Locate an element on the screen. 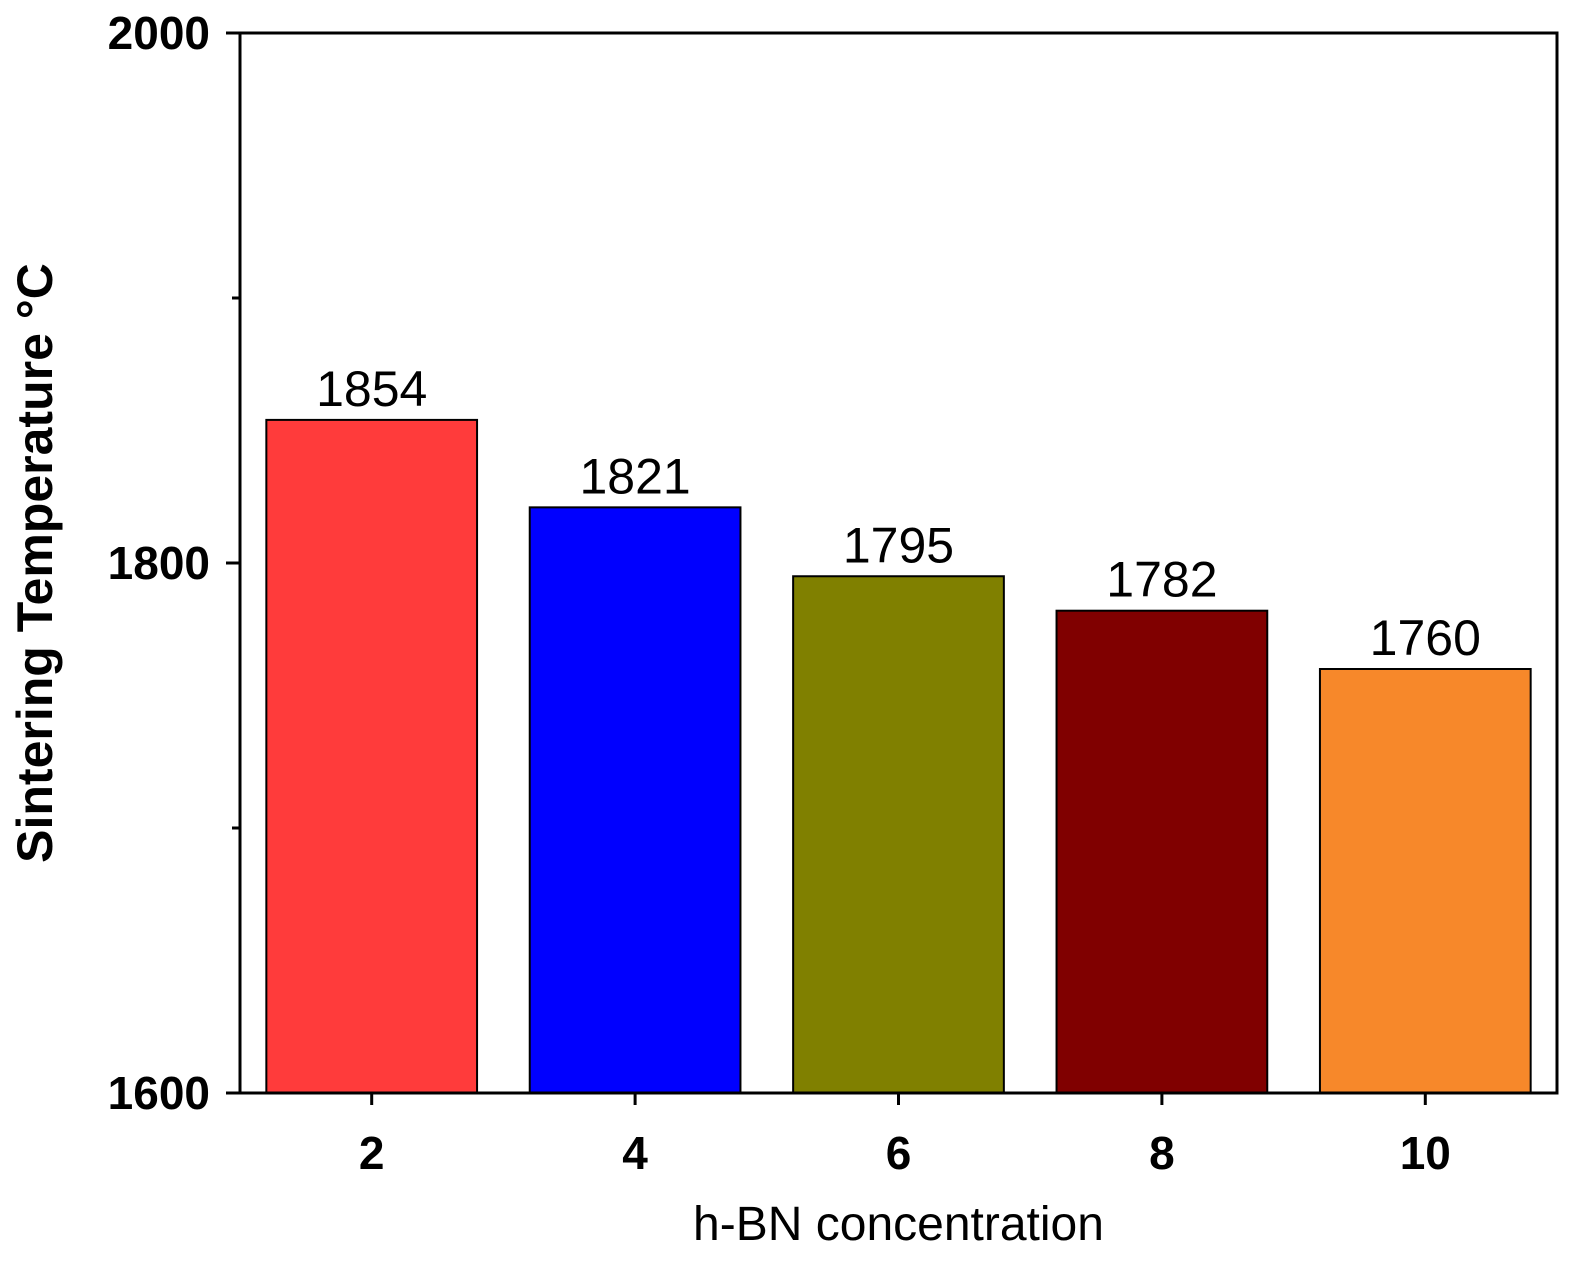 The width and height of the screenshot is (1594, 1274). x-axis: 2 4 6 8 10 is located at coordinates (905, 1136).